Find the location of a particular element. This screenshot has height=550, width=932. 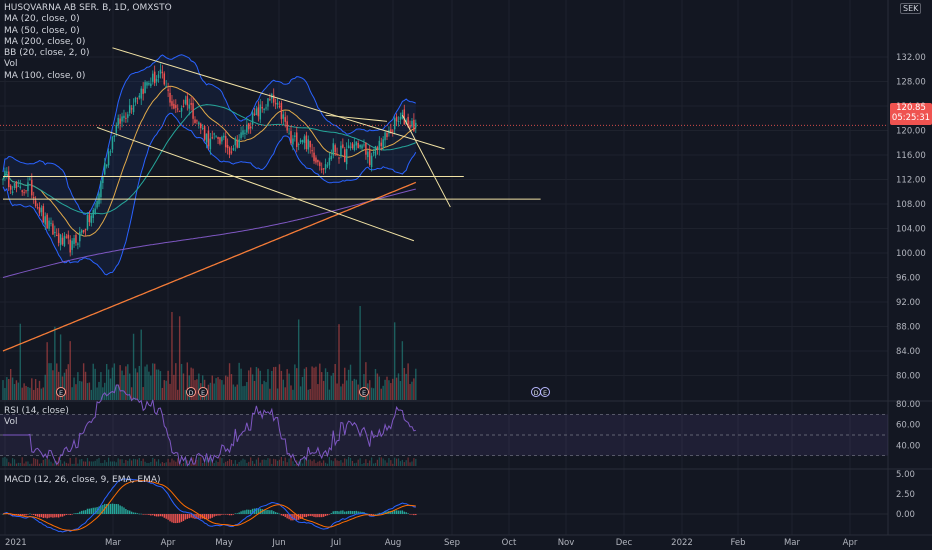

legend-ma200: MA (200, close, 0) is located at coordinates (45, 41).